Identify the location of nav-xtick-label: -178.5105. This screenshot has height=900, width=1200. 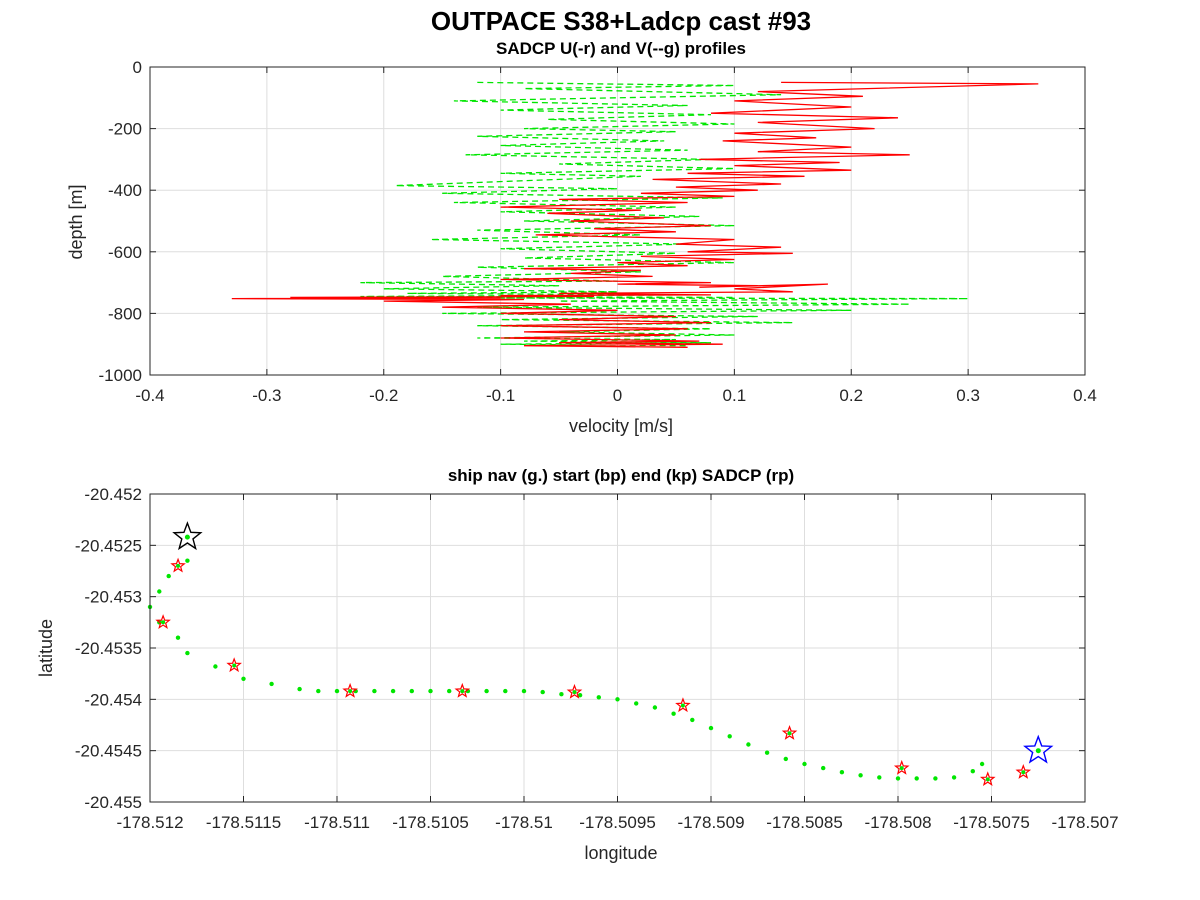
(430, 822).